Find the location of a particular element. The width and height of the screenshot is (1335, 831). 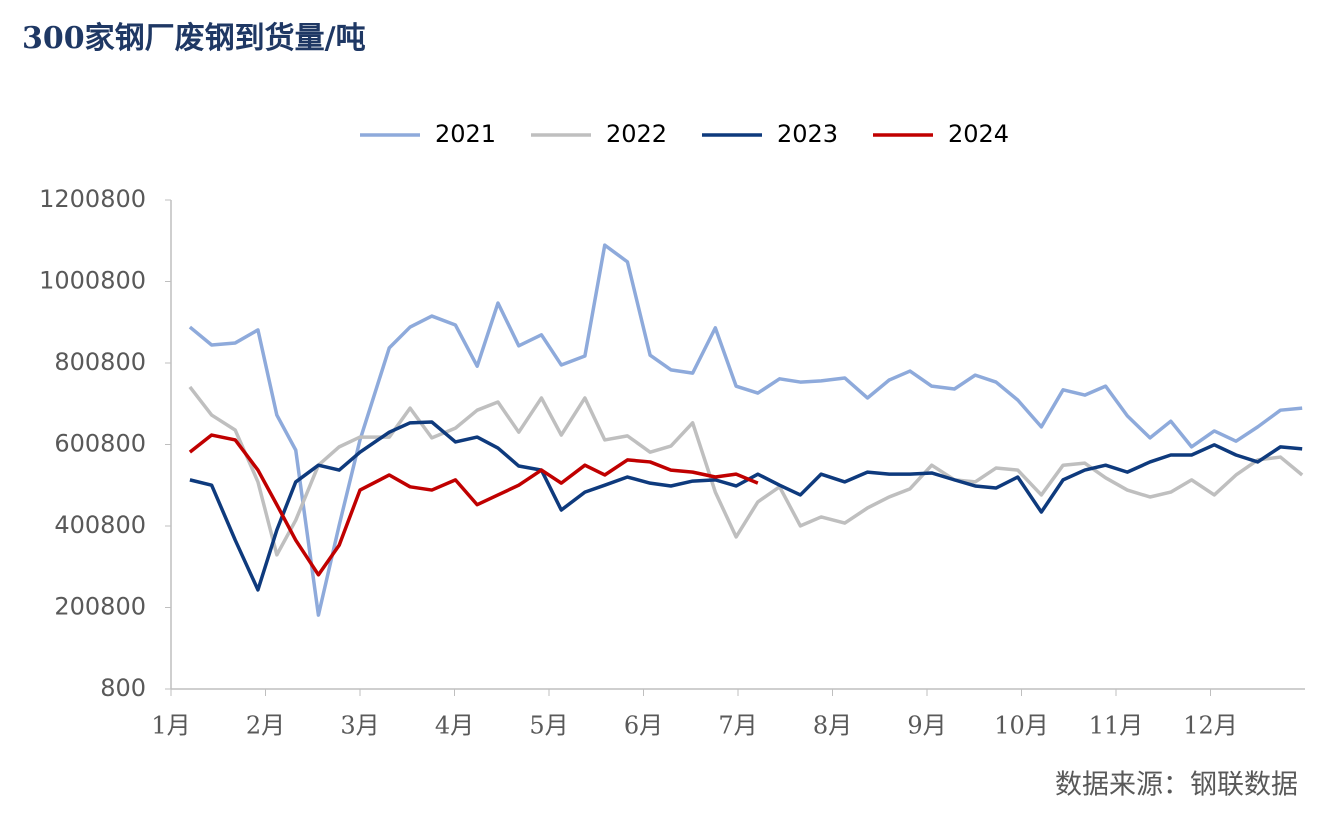

legend-label: 2022 is located at coordinates (636, 134).